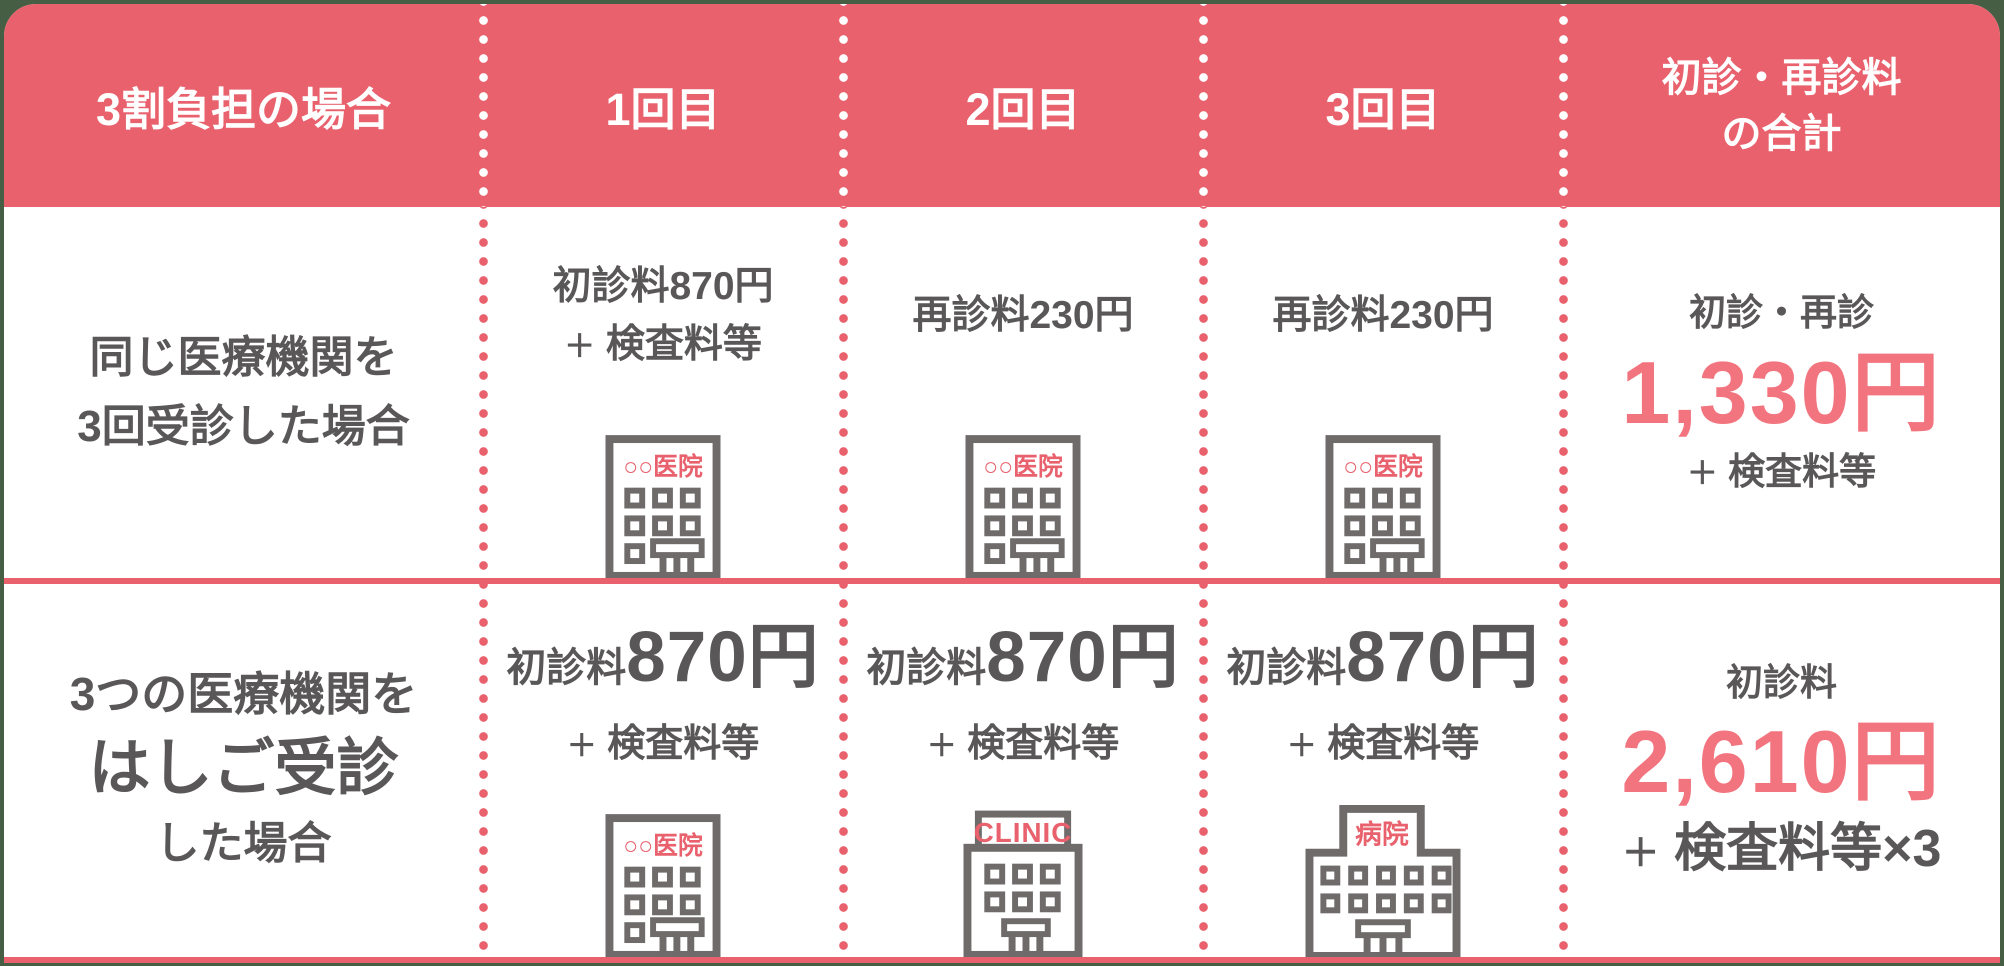 This screenshot has height=966, width=2004. I want to click on header-cell-visit-3: 3回目, so click(1383, 105).